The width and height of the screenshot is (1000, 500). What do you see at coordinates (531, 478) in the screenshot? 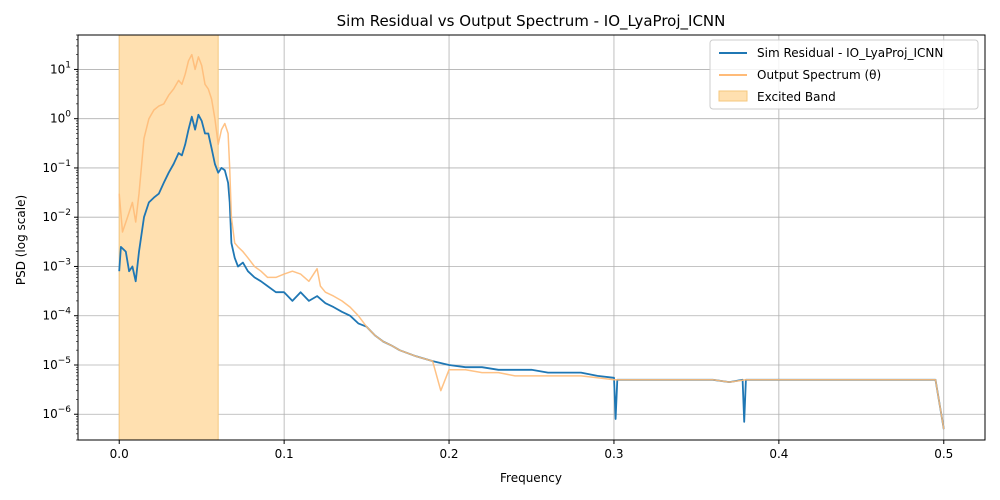
I see `x-axis-label: Frequency` at bounding box center [531, 478].